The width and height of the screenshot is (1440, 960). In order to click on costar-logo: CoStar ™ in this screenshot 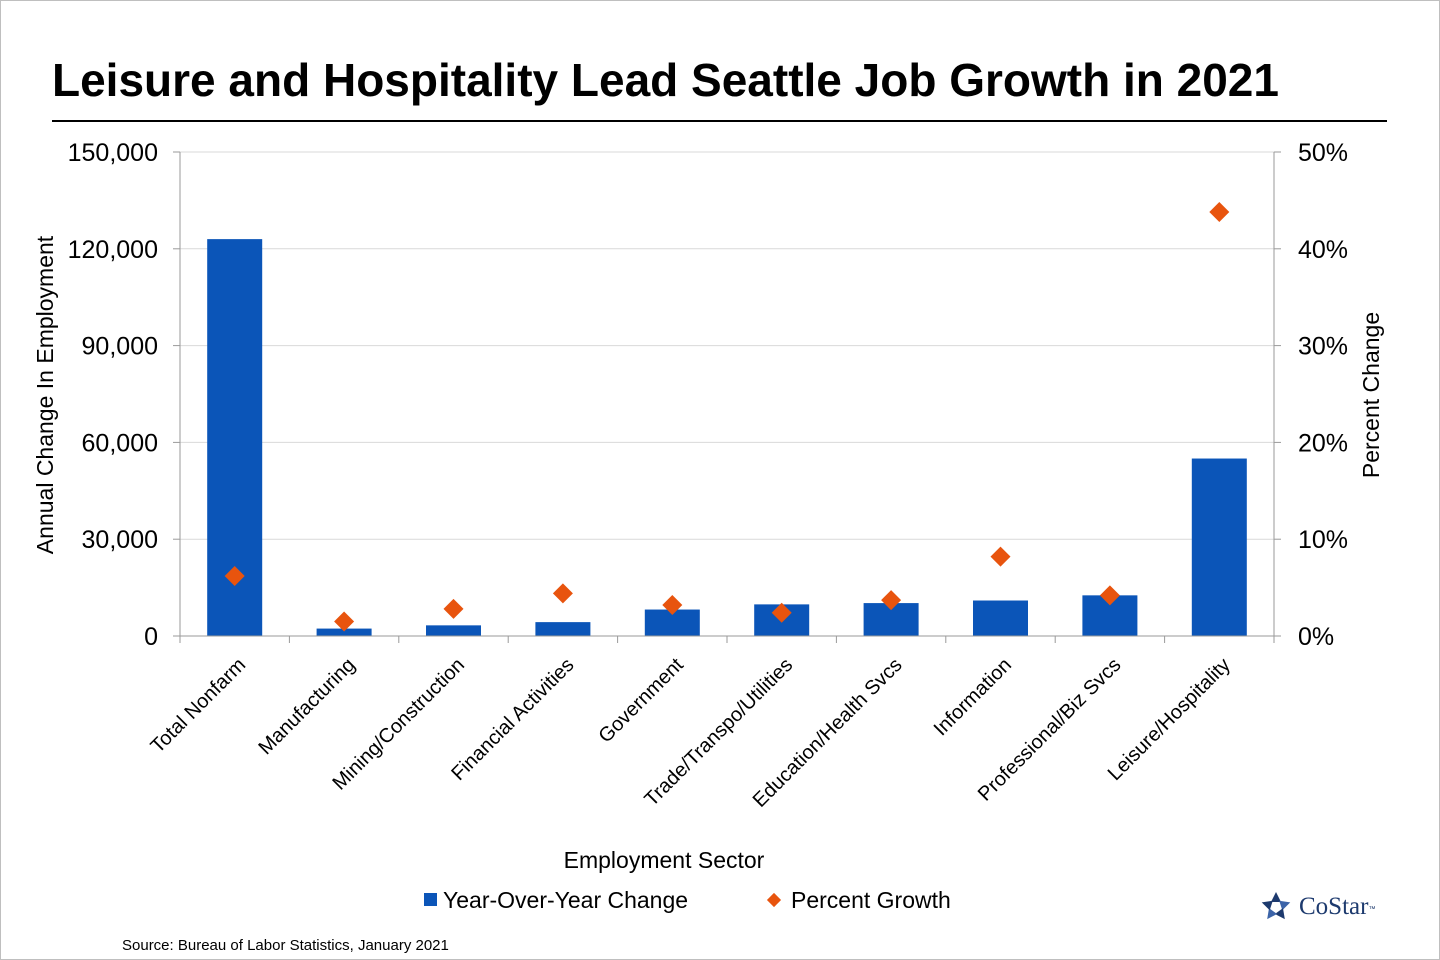, I will do `click(1317, 907)`.